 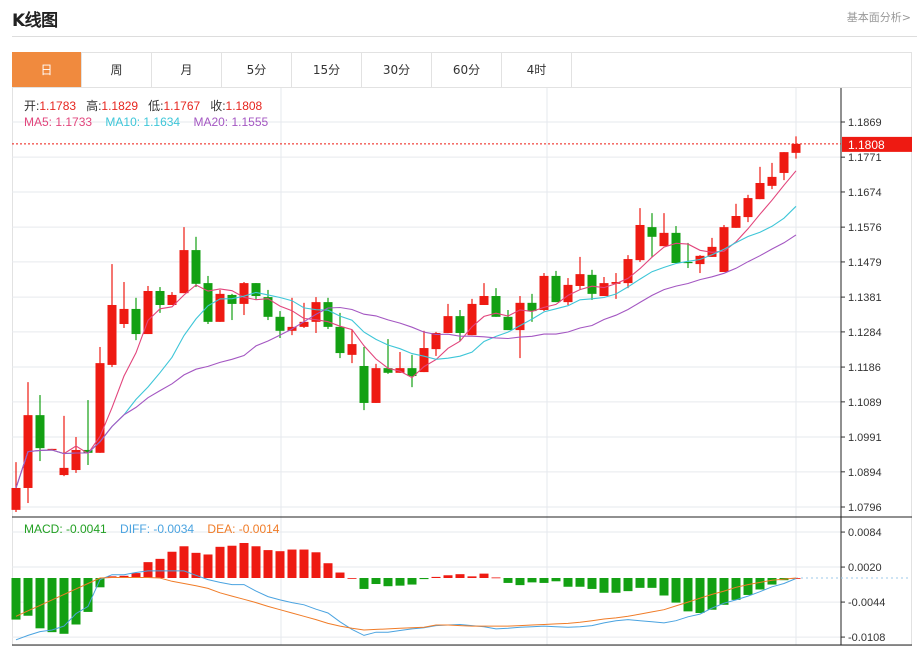 What do you see at coordinates (231, 122) in the screenshot?
I see `ma20-value: MA20: 1.1555` at bounding box center [231, 122].